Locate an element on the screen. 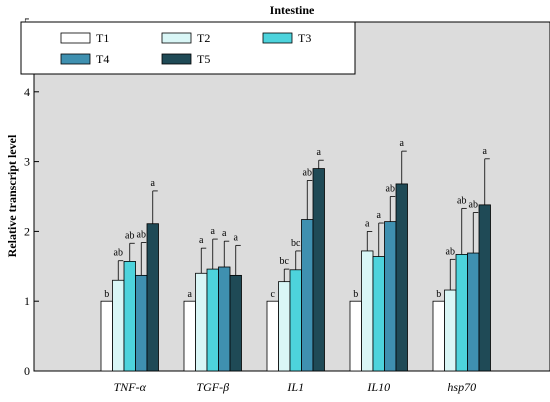 This screenshot has height=402, width=550. y-tick-label: 3 is located at coordinates (27, 162).